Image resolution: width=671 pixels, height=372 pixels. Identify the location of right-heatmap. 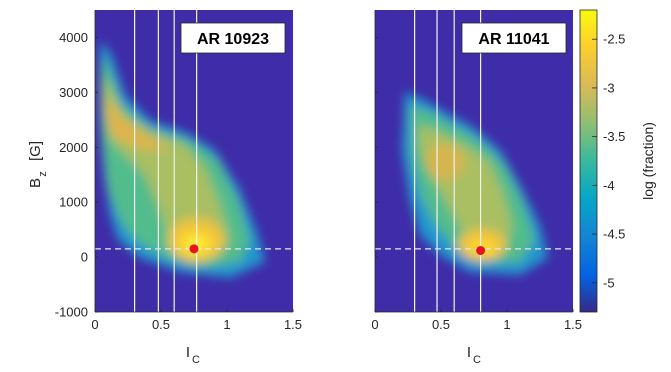
(475, 183).